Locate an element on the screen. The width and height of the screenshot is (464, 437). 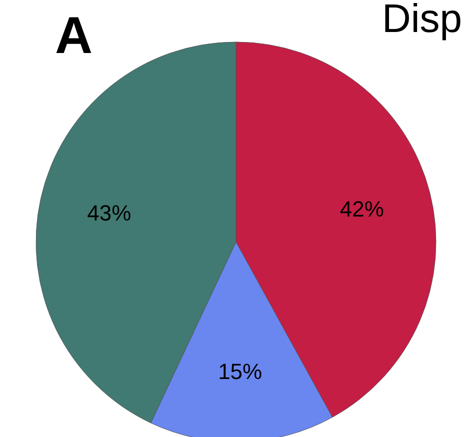
chart-title: Disp is located at coordinates (422, 20).